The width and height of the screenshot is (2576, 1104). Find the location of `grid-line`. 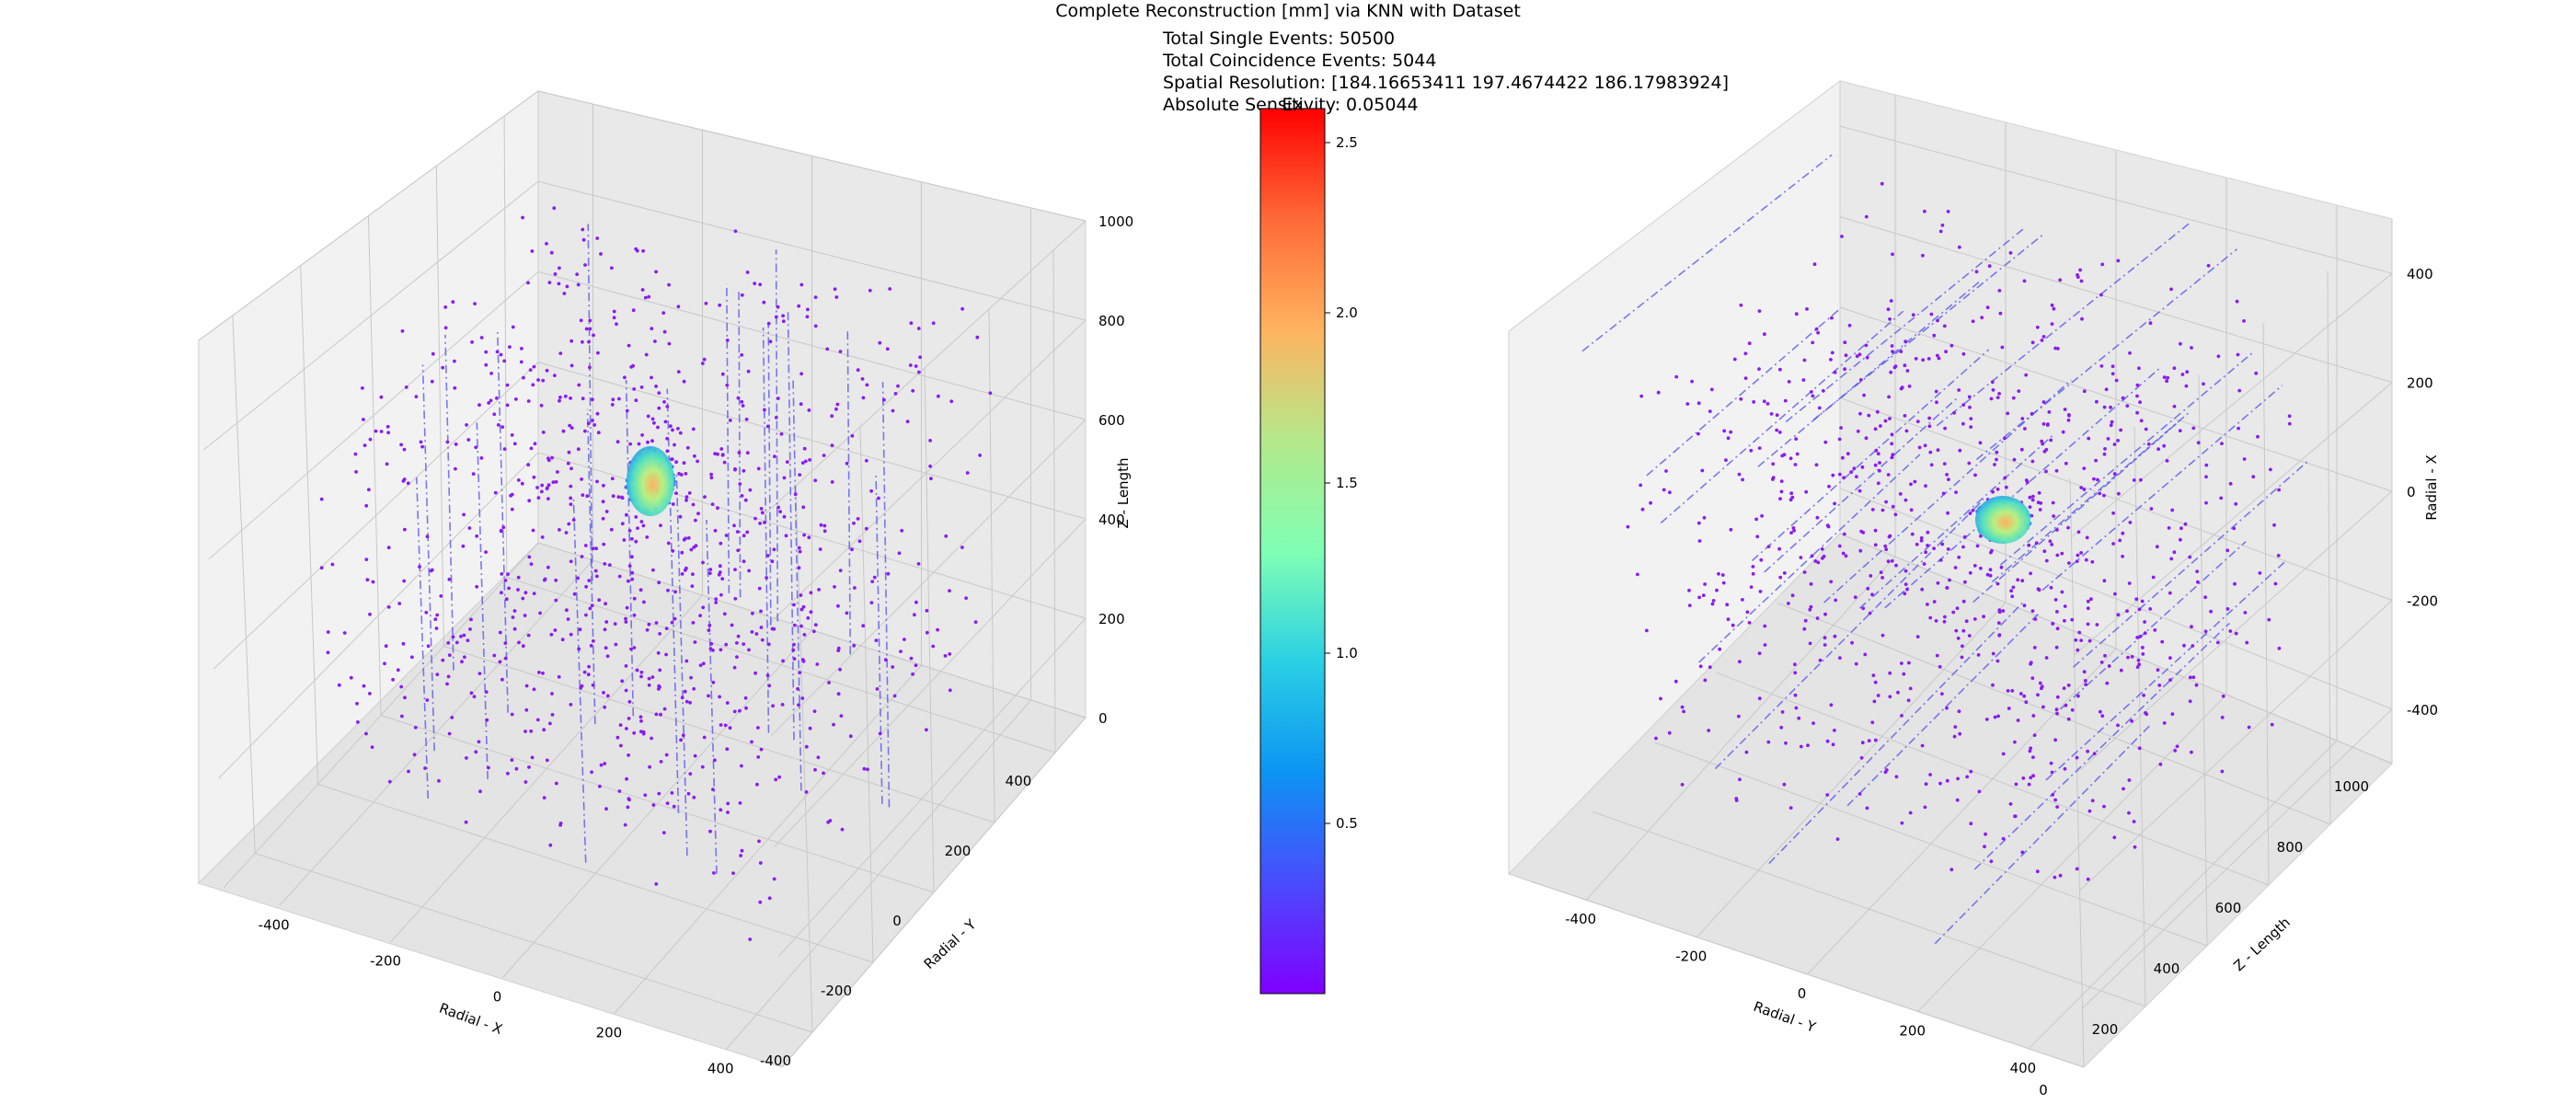

grid-line is located at coordinates (2139, 716).